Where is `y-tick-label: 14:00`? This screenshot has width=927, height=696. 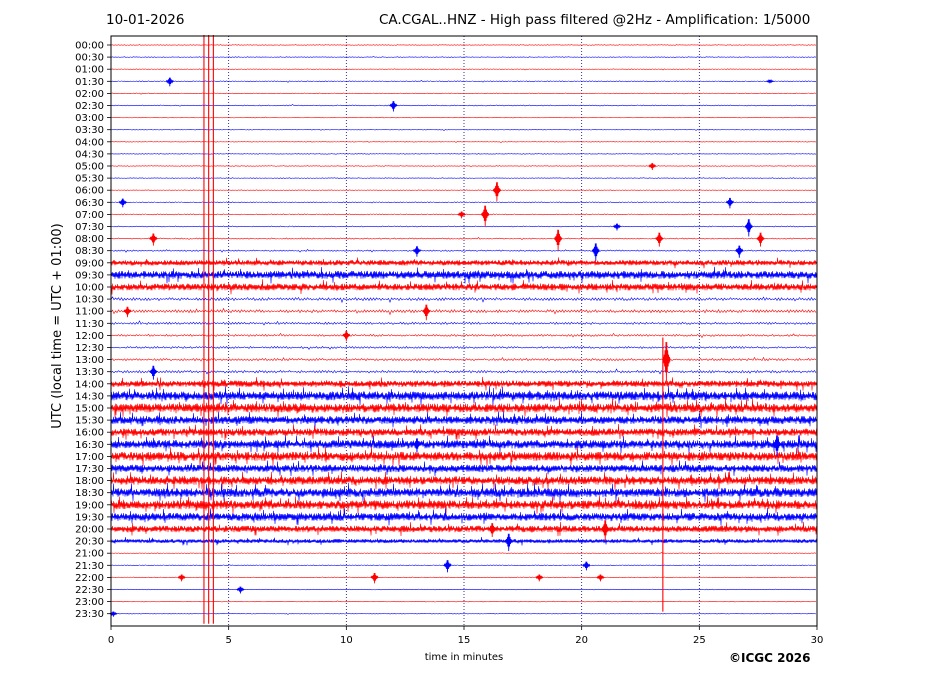
y-tick-label: 14:00 is located at coordinates (89, 384).